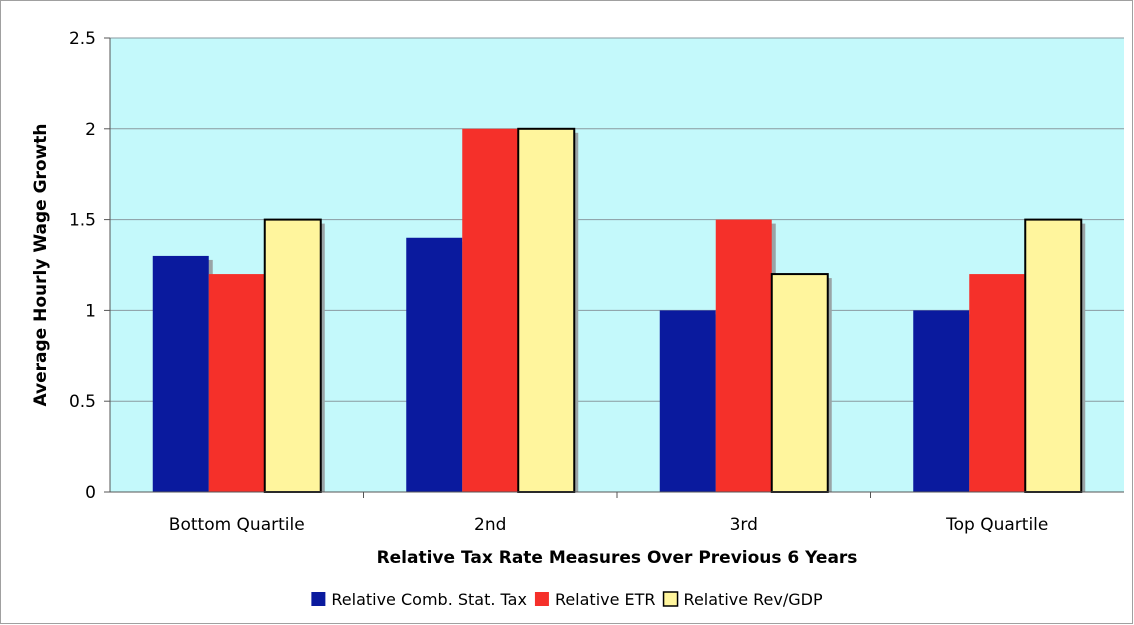 The height and width of the screenshot is (625, 1134). What do you see at coordinates (237, 525) in the screenshot?
I see `x-tick-label: Bottom Quartile` at bounding box center [237, 525].